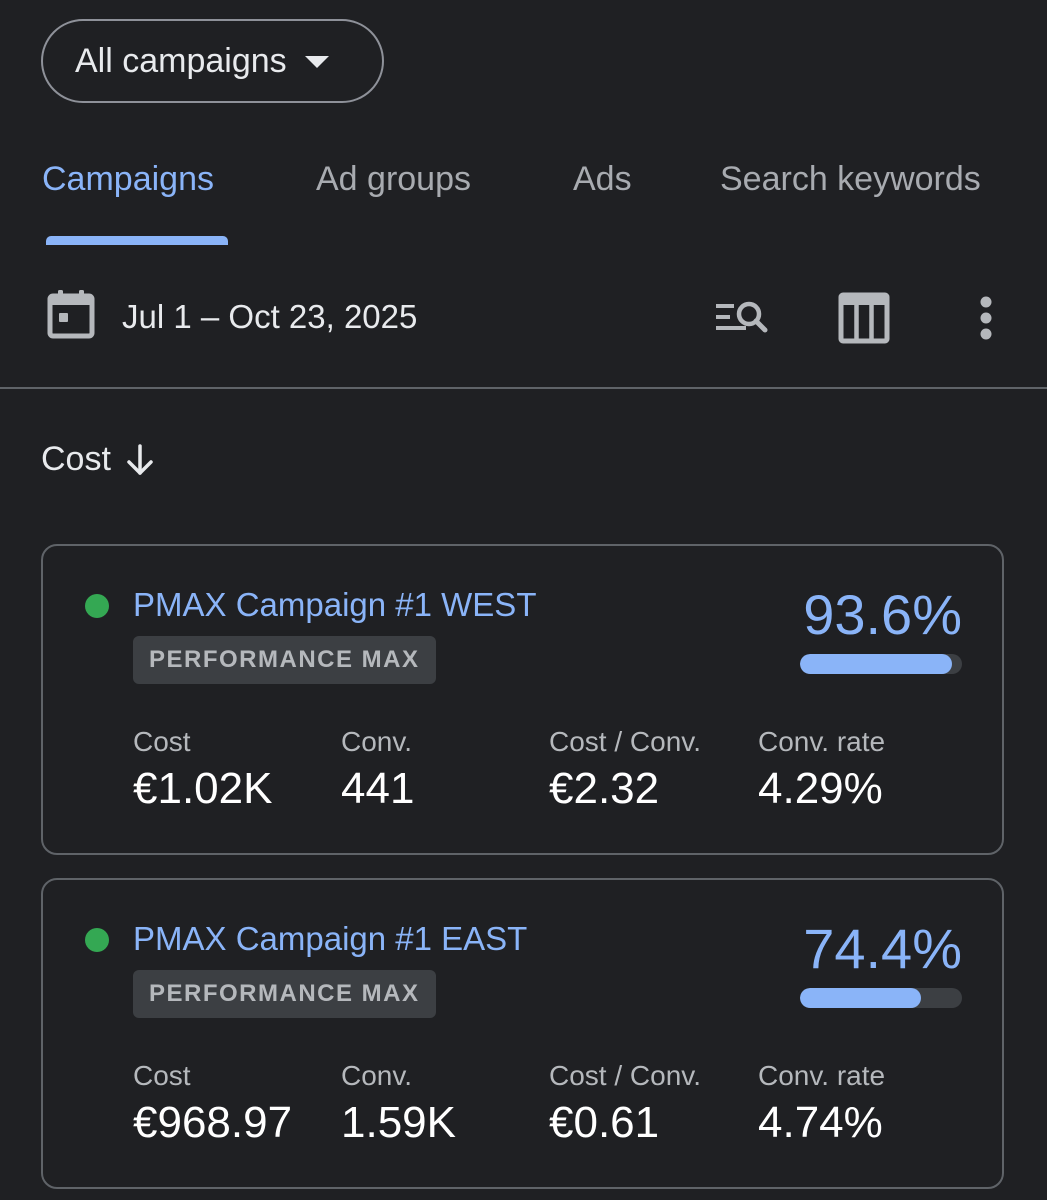 Image resolution: width=1047 pixels, height=1200 pixels. What do you see at coordinates (398, 1122) in the screenshot?
I see `metric-value: 1.59K` at bounding box center [398, 1122].